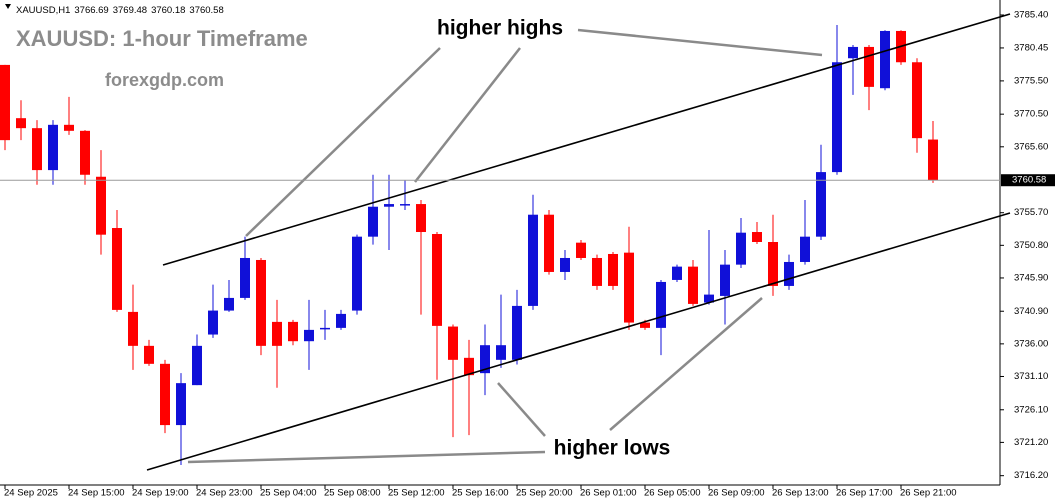  I want to click on y-tick-label: 3780.45, so click(1031, 47).